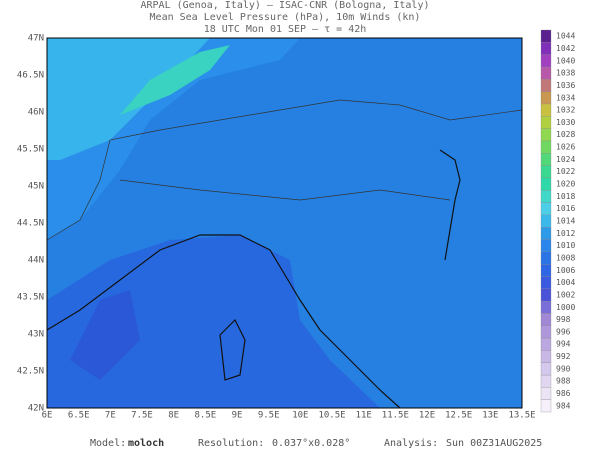 The width and height of the screenshot is (600, 454). I want to click on header-line: 18 UTC Mon 01 SEP — τ = 42h, so click(285, 29).